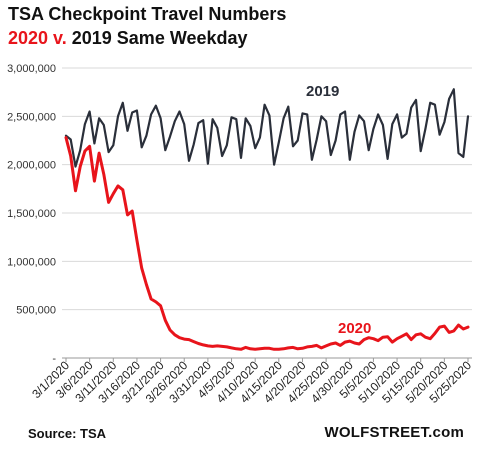  What do you see at coordinates (147, 14) in the screenshot?
I see `chart-title-line-1: TSA Checkpoint Travel Numbers` at bounding box center [147, 14].